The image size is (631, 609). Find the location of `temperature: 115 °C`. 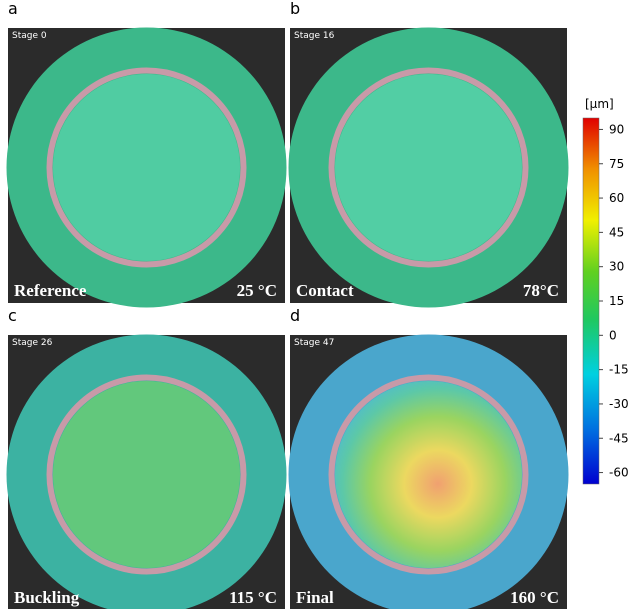

temperature: 115 °C is located at coordinates (253, 597).